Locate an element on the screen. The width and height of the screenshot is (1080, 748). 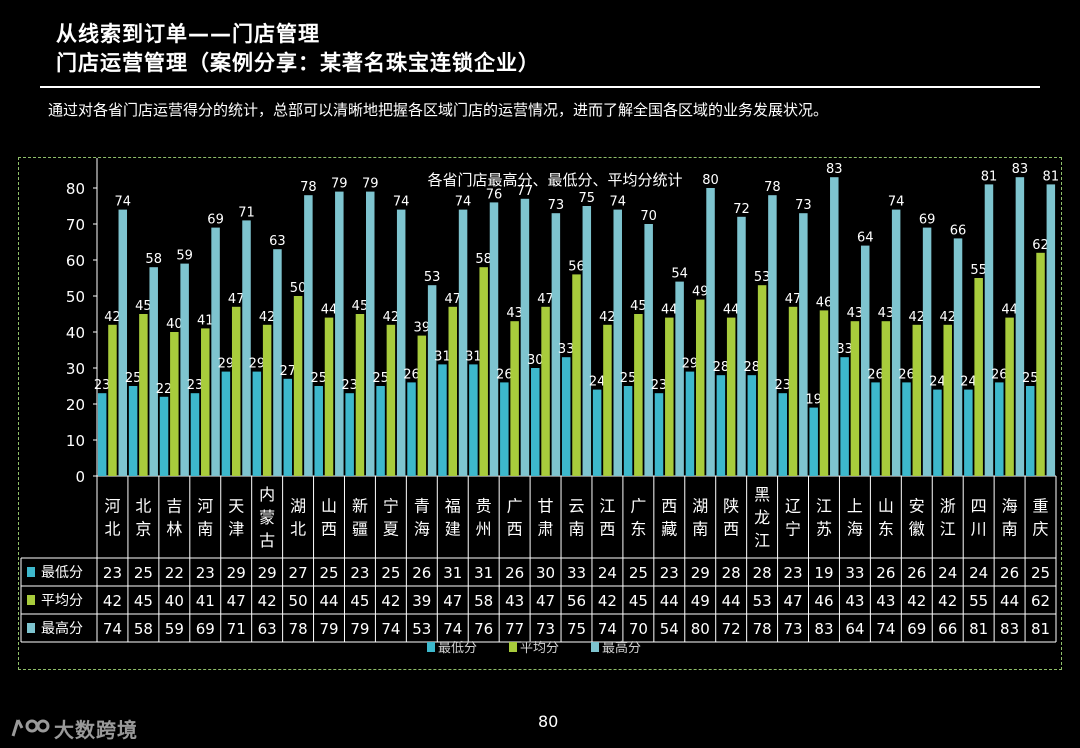
table-legend-key is located at coordinates (31, 628).